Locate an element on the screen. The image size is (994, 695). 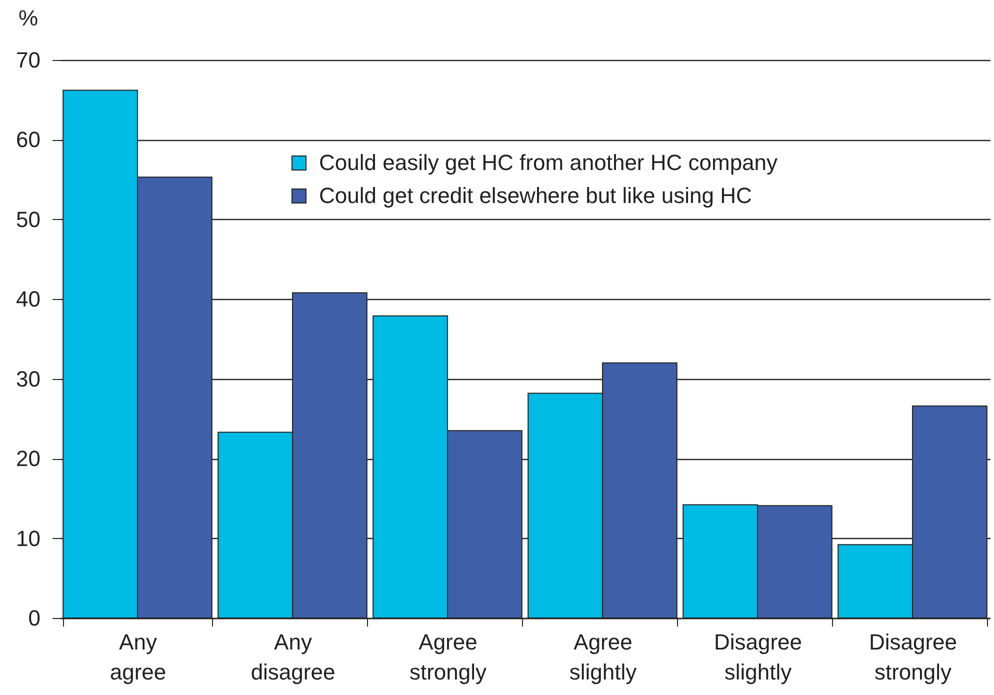
y-tick-label: 70 is located at coordinates (28, 60).